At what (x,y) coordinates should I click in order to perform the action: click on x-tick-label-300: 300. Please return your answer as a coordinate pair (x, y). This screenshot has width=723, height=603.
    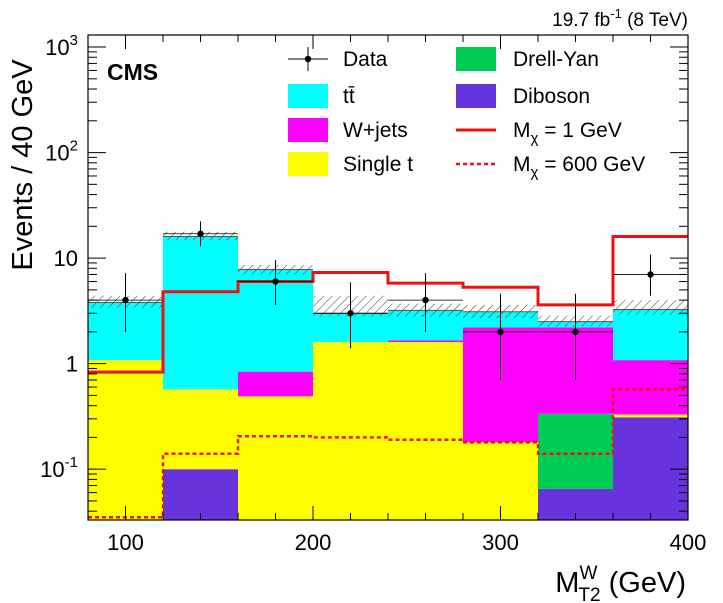
    Looking at the image, I should click on (500, 542).